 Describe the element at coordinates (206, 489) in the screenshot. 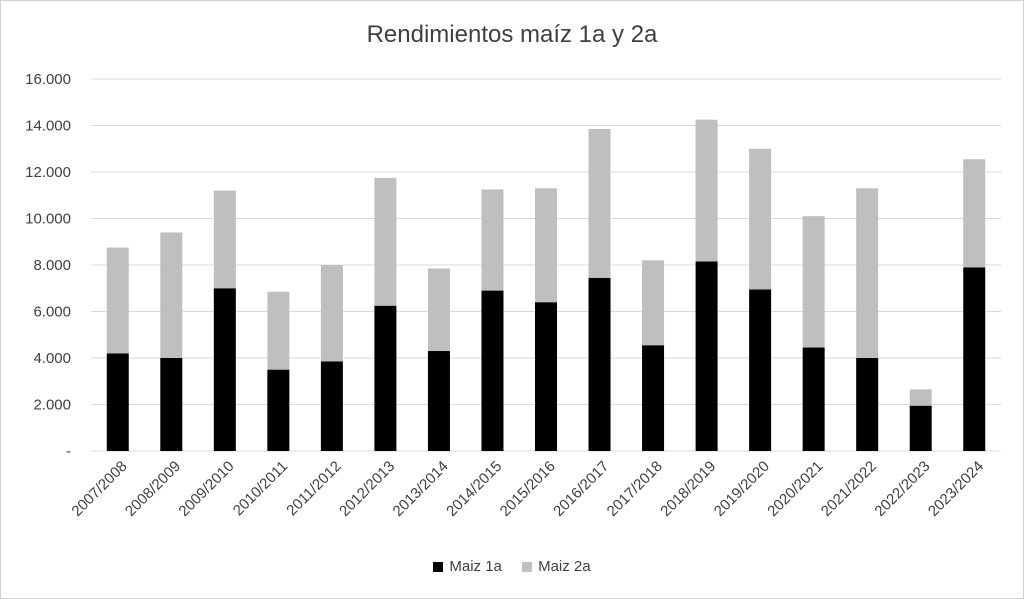

I see `x-tick-label: 2009/2010` at that location.